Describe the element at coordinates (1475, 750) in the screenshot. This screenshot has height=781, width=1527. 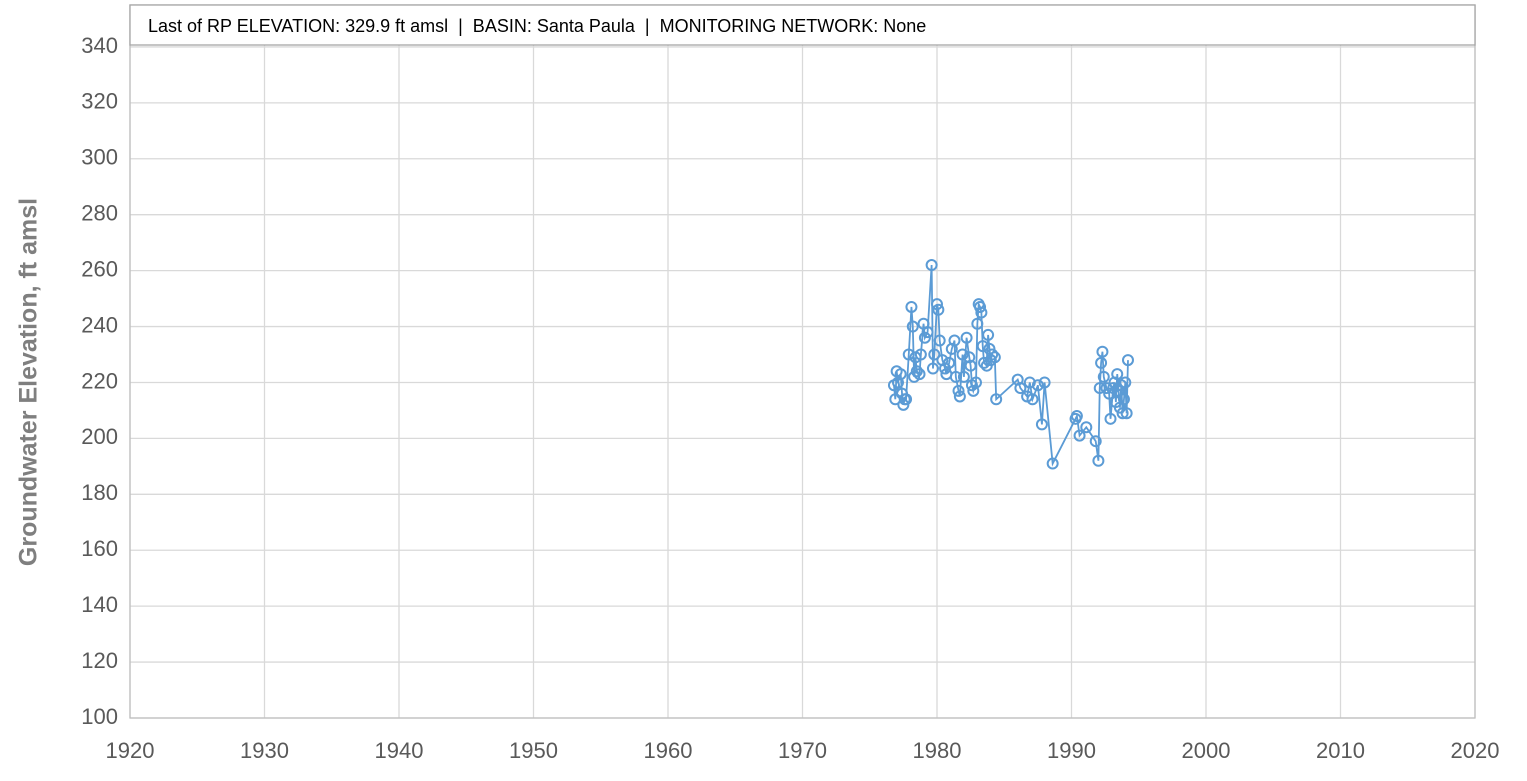
I see `x-tick-label: 2020` at that location.